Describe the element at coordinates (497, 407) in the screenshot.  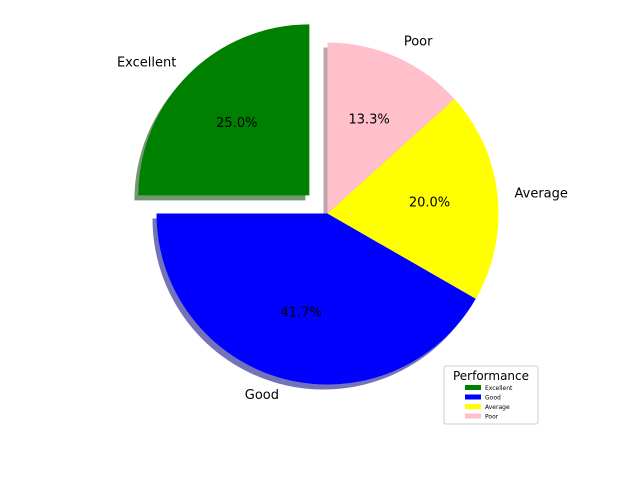
I see `legend-label-average: Average` at that location.